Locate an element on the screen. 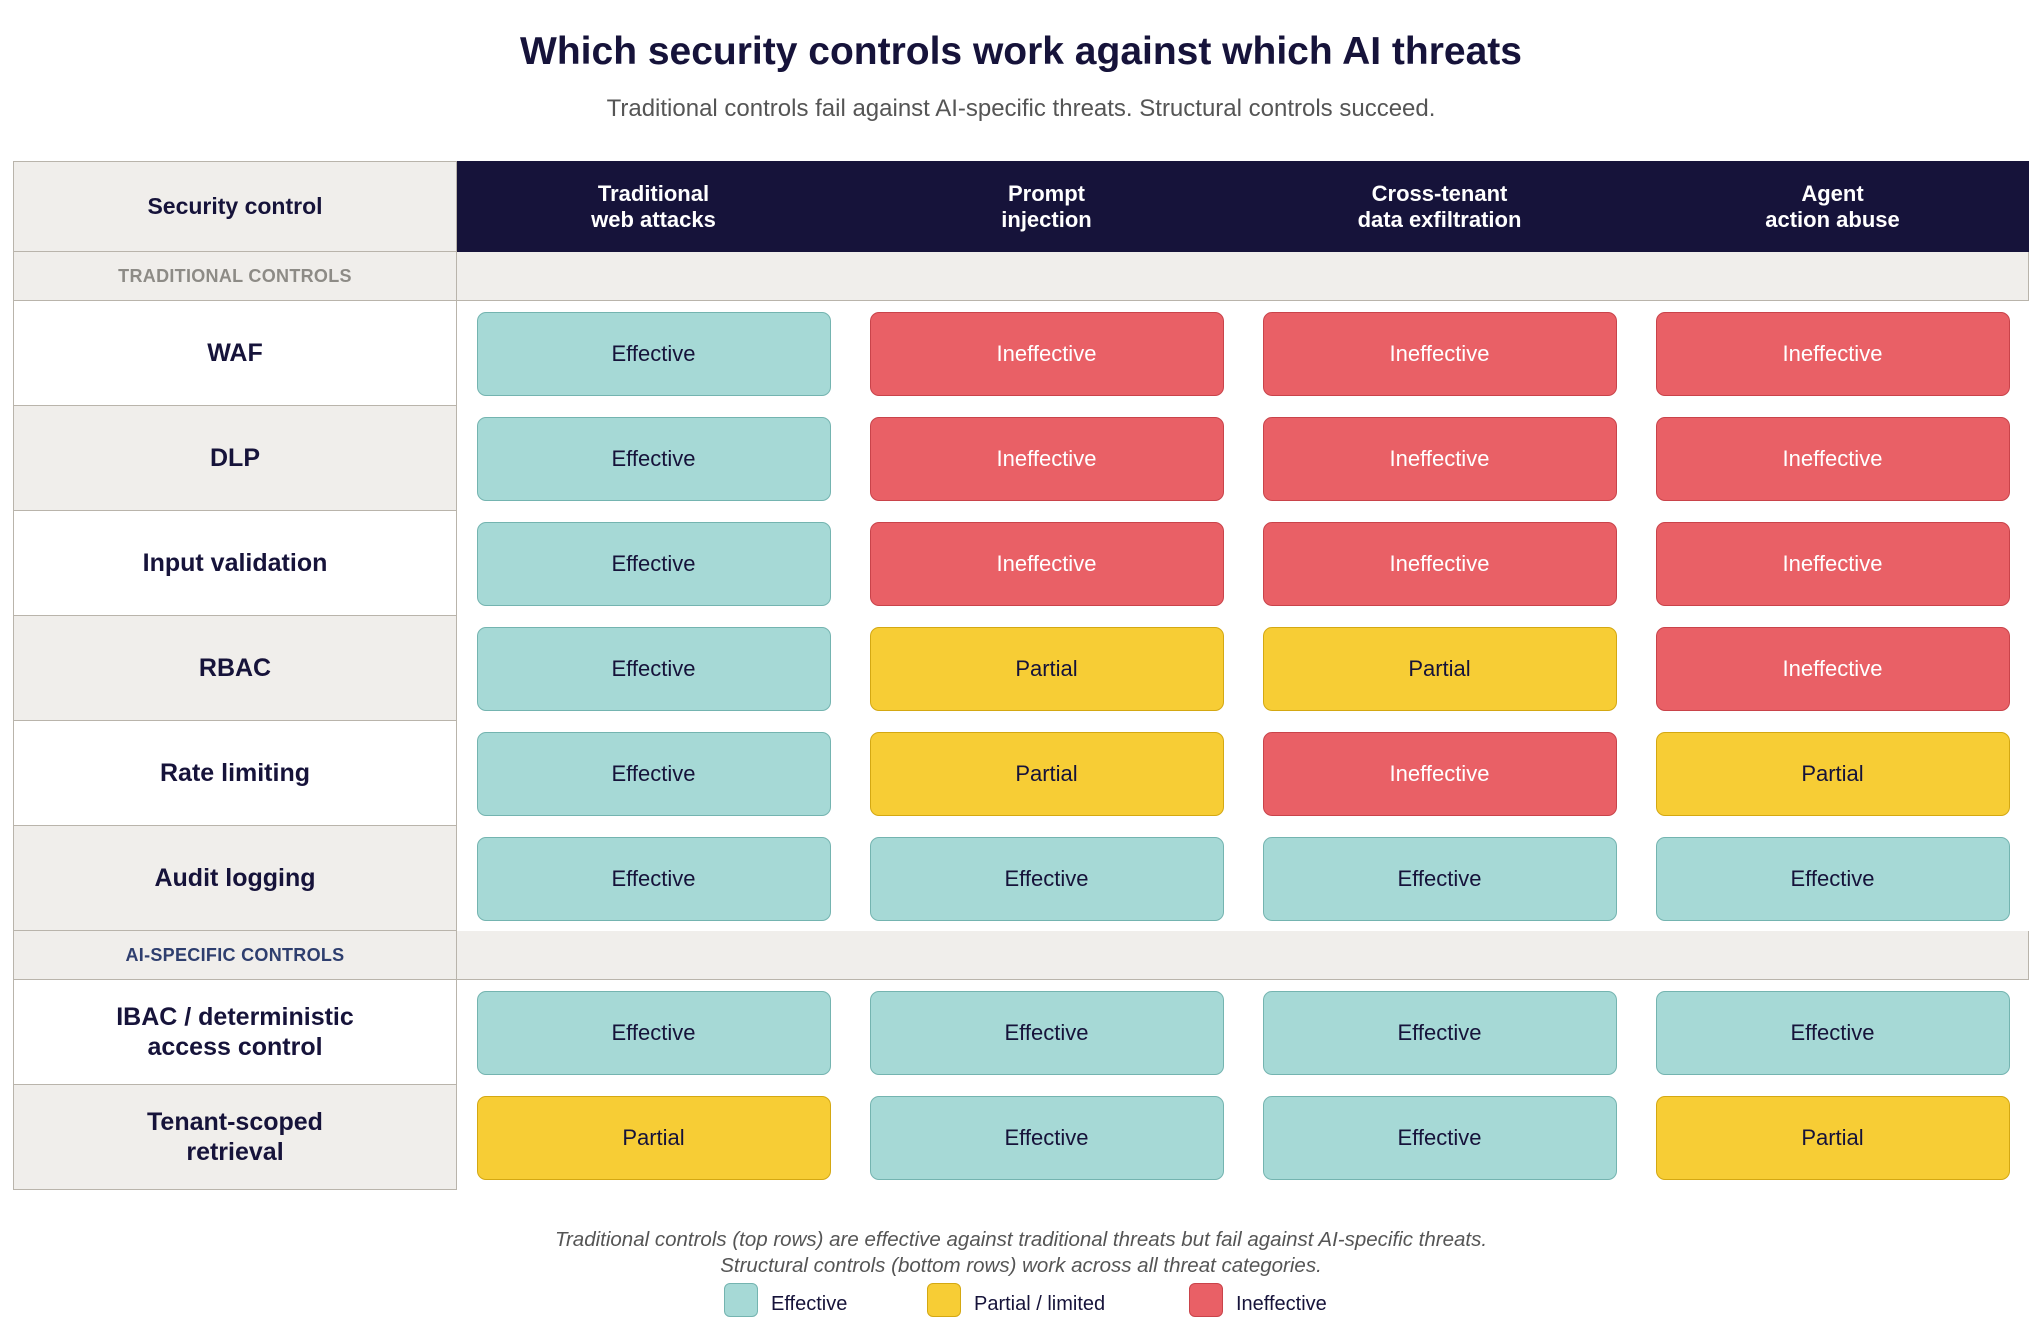 This screenshot has width=2042, height=1319. legend-item-partial: Partial / limited is located at coordinates (1016, 1300).